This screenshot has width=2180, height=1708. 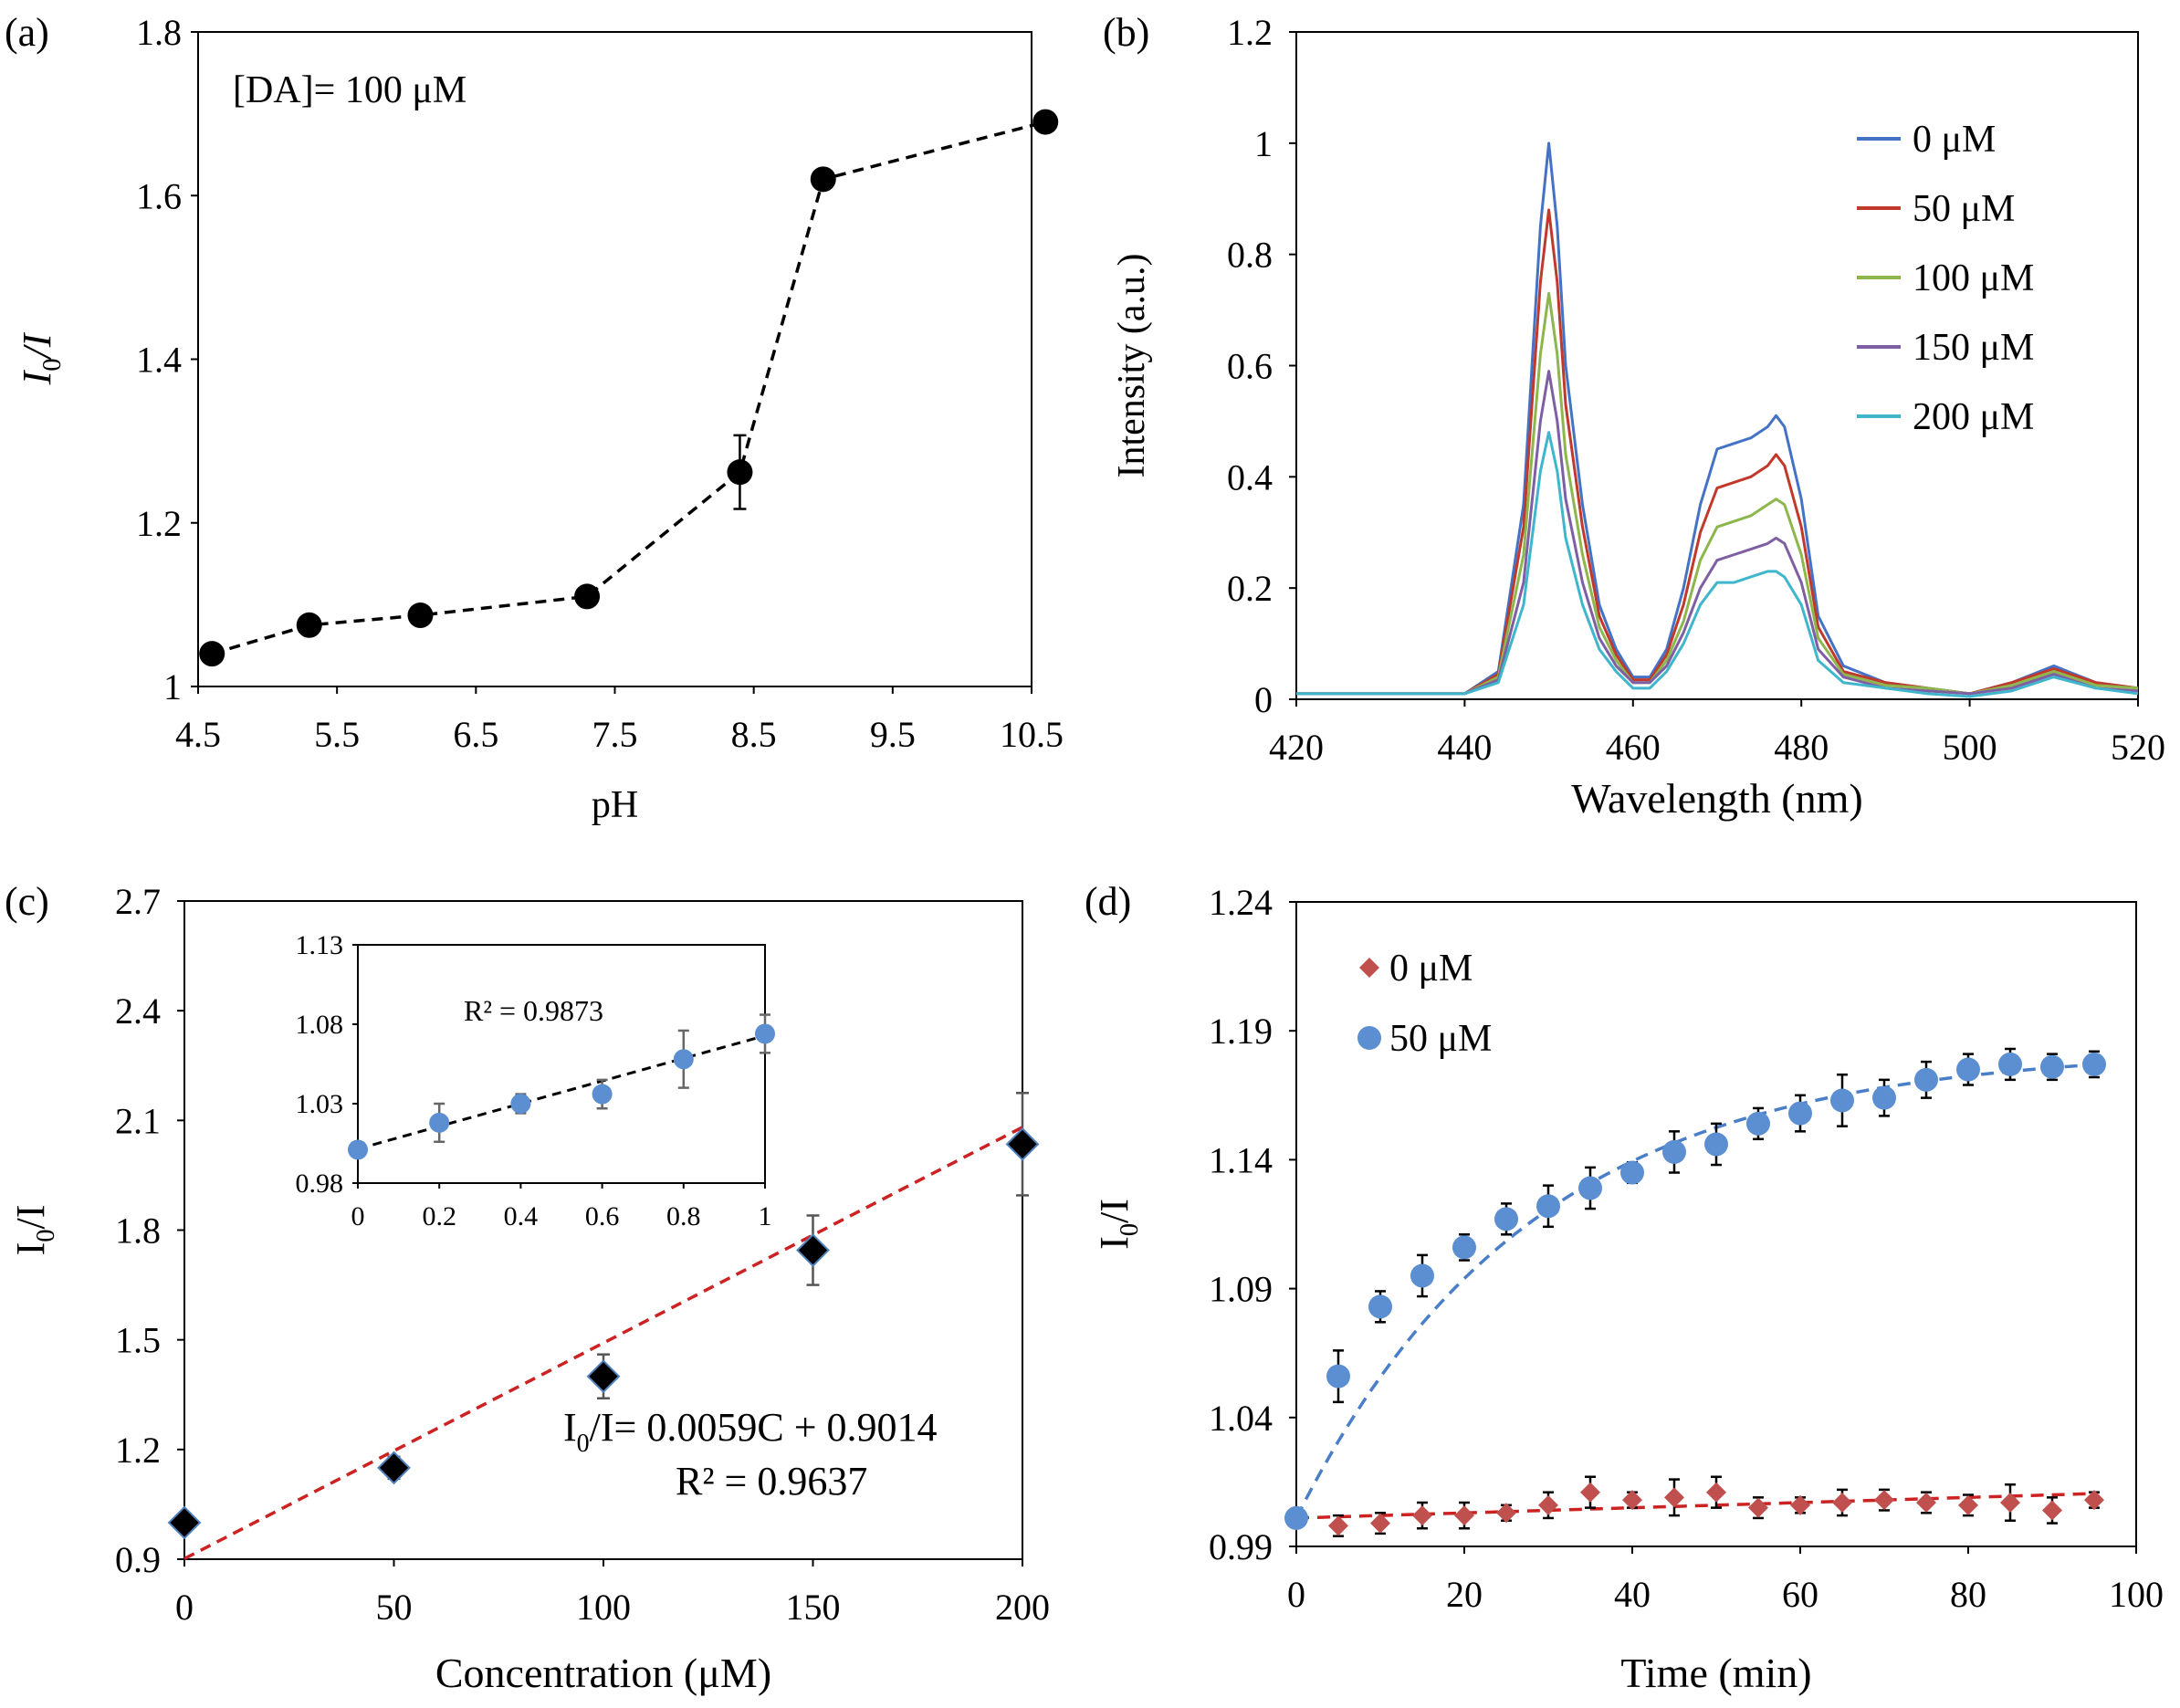 I want to click on panel-c-inset-x-tick-label: 0.6, so click(x=602, y=1216).